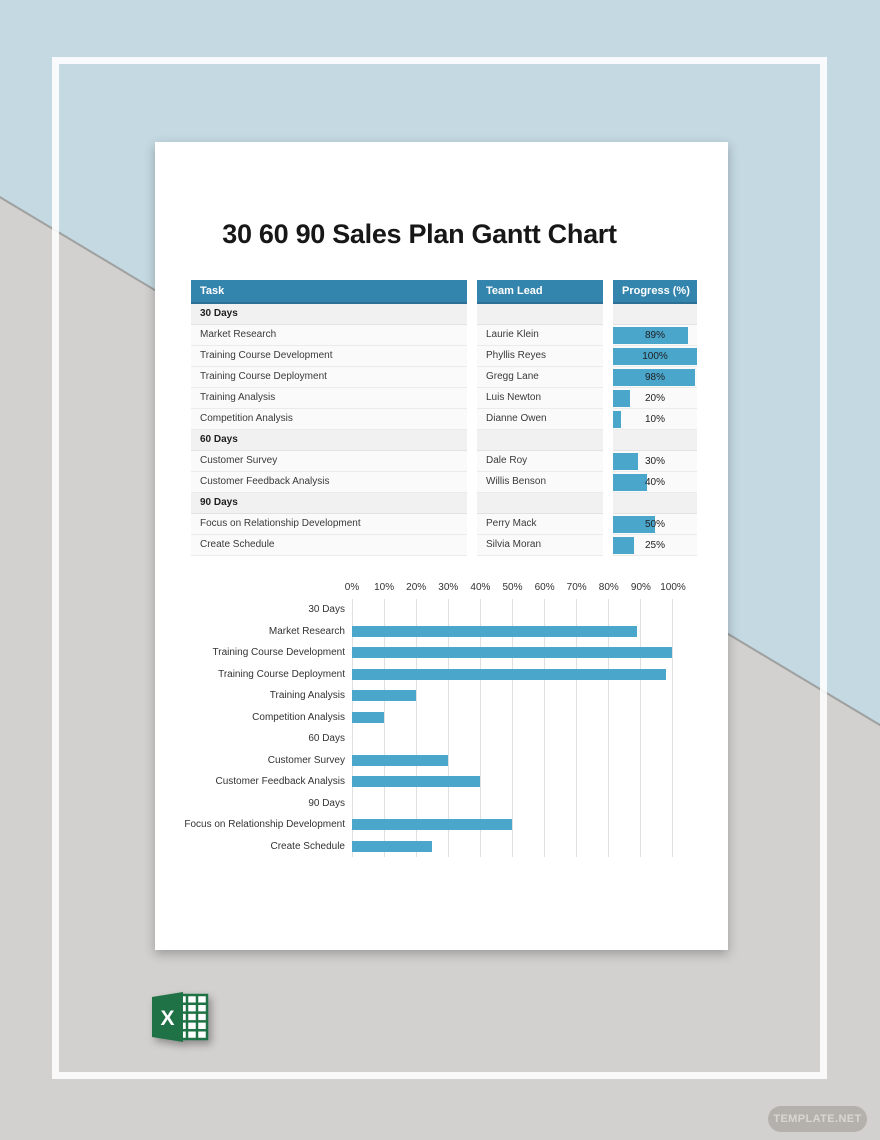 The height and width of the screenshot is (1140, 880). Describe the element at coordinates (416, 587) in the screenshot. I see `x-tick-label: 20%` at that location.